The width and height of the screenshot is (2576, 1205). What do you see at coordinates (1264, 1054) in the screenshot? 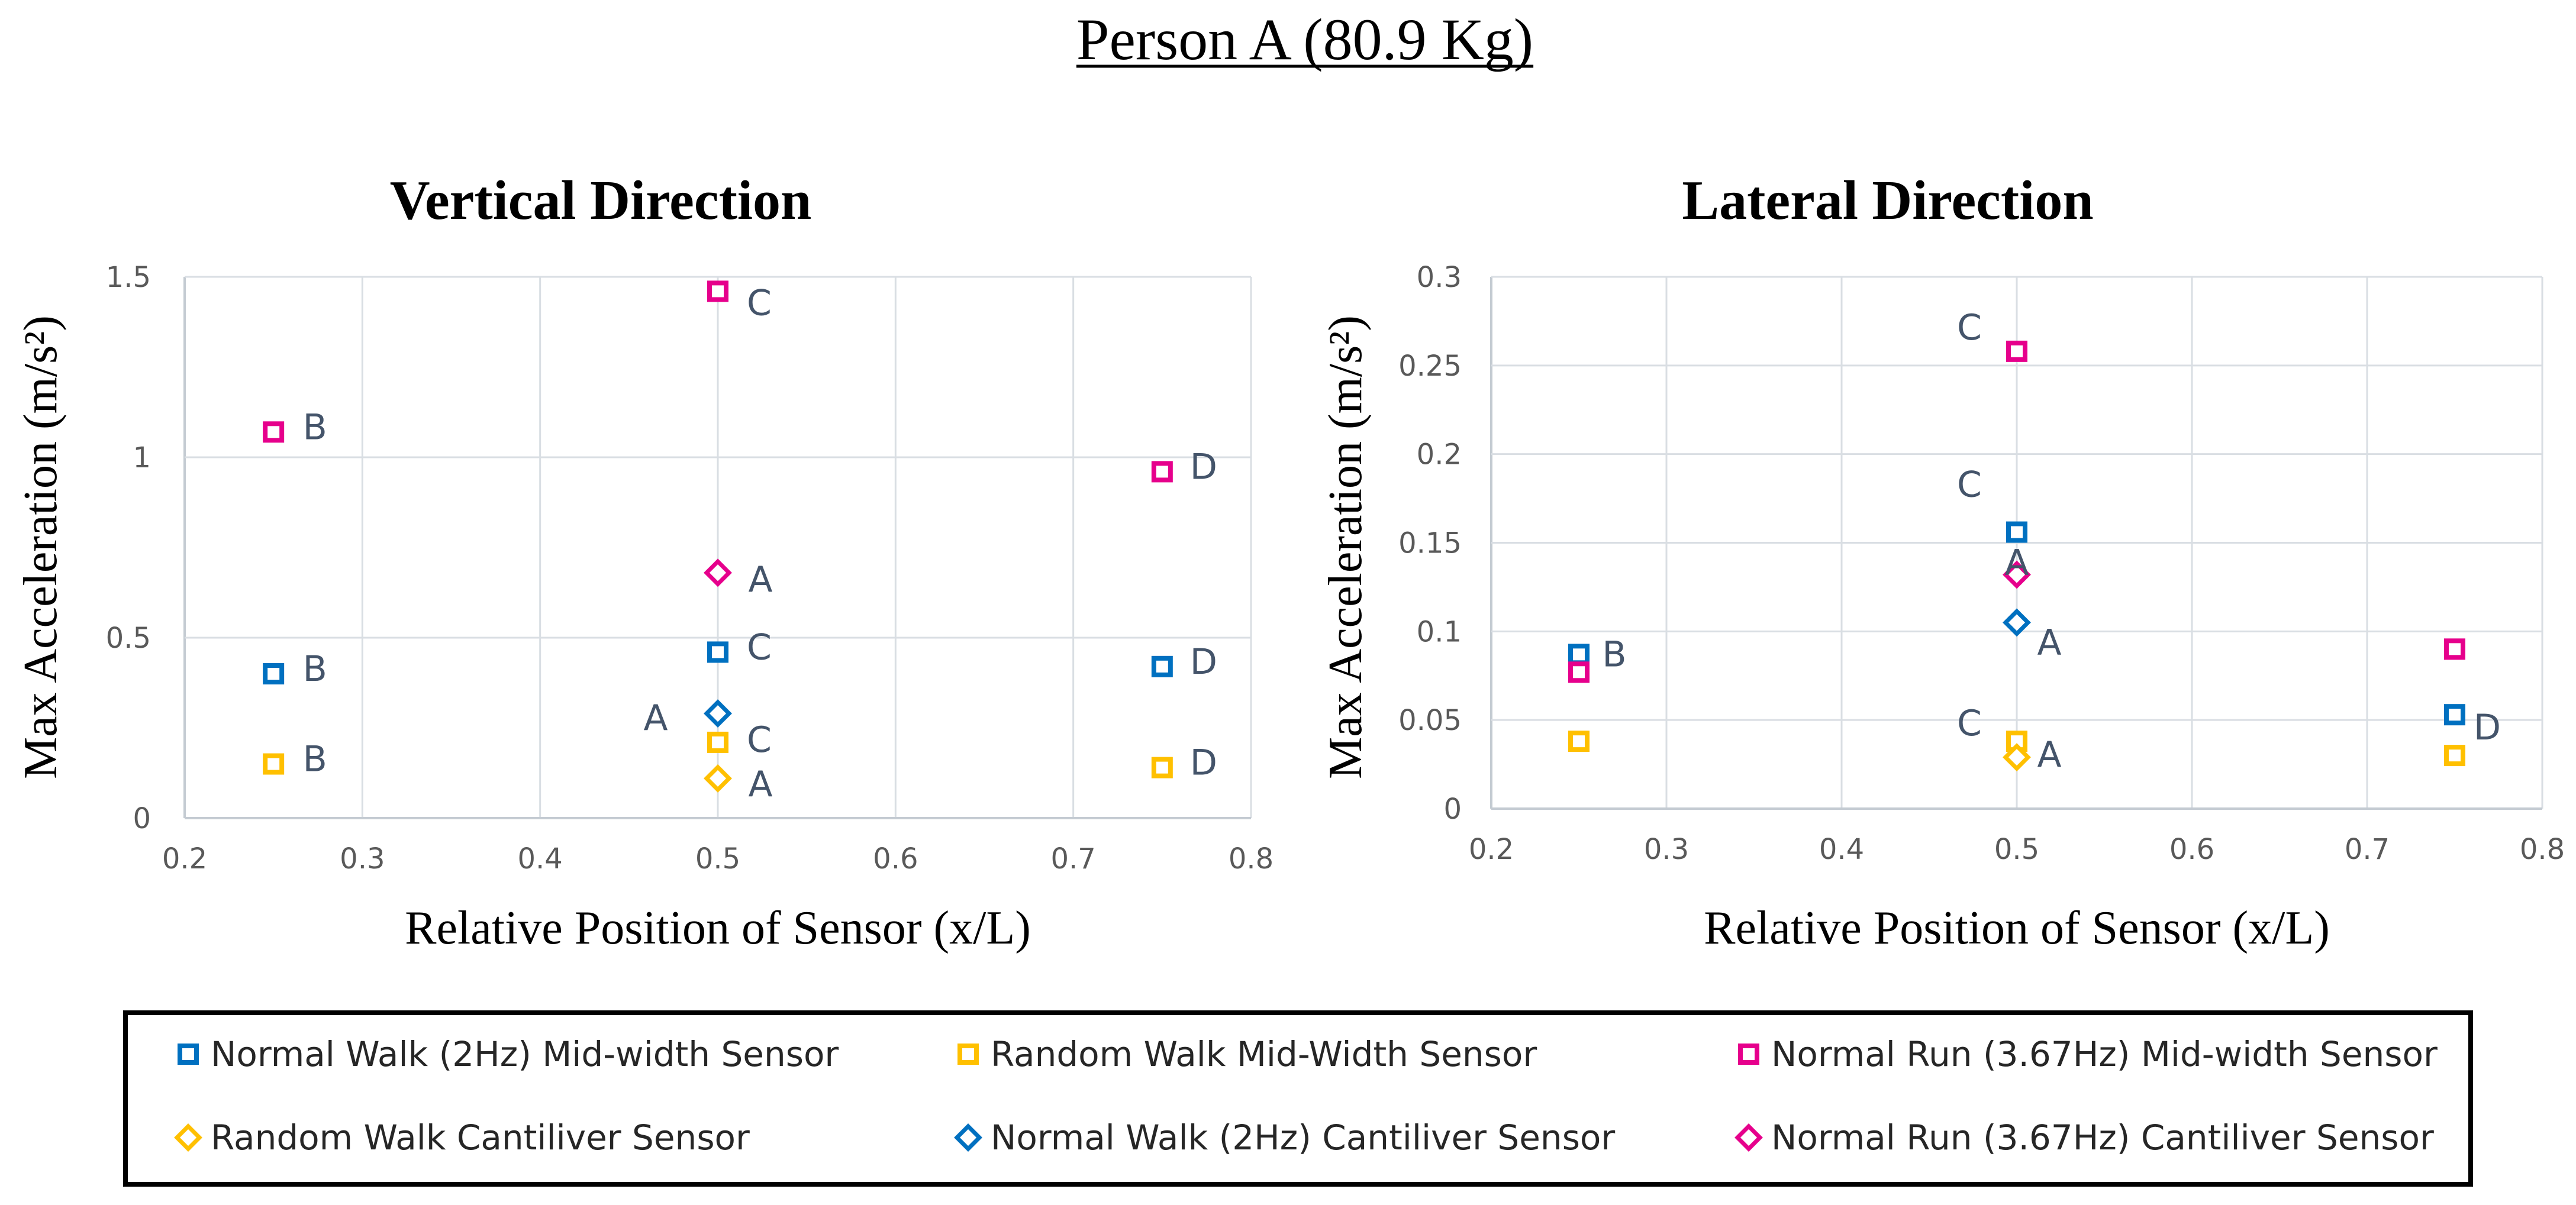
I see `legend-label: Random Walk Mid-Width Sensor` at bounding box center [1264, 1054].